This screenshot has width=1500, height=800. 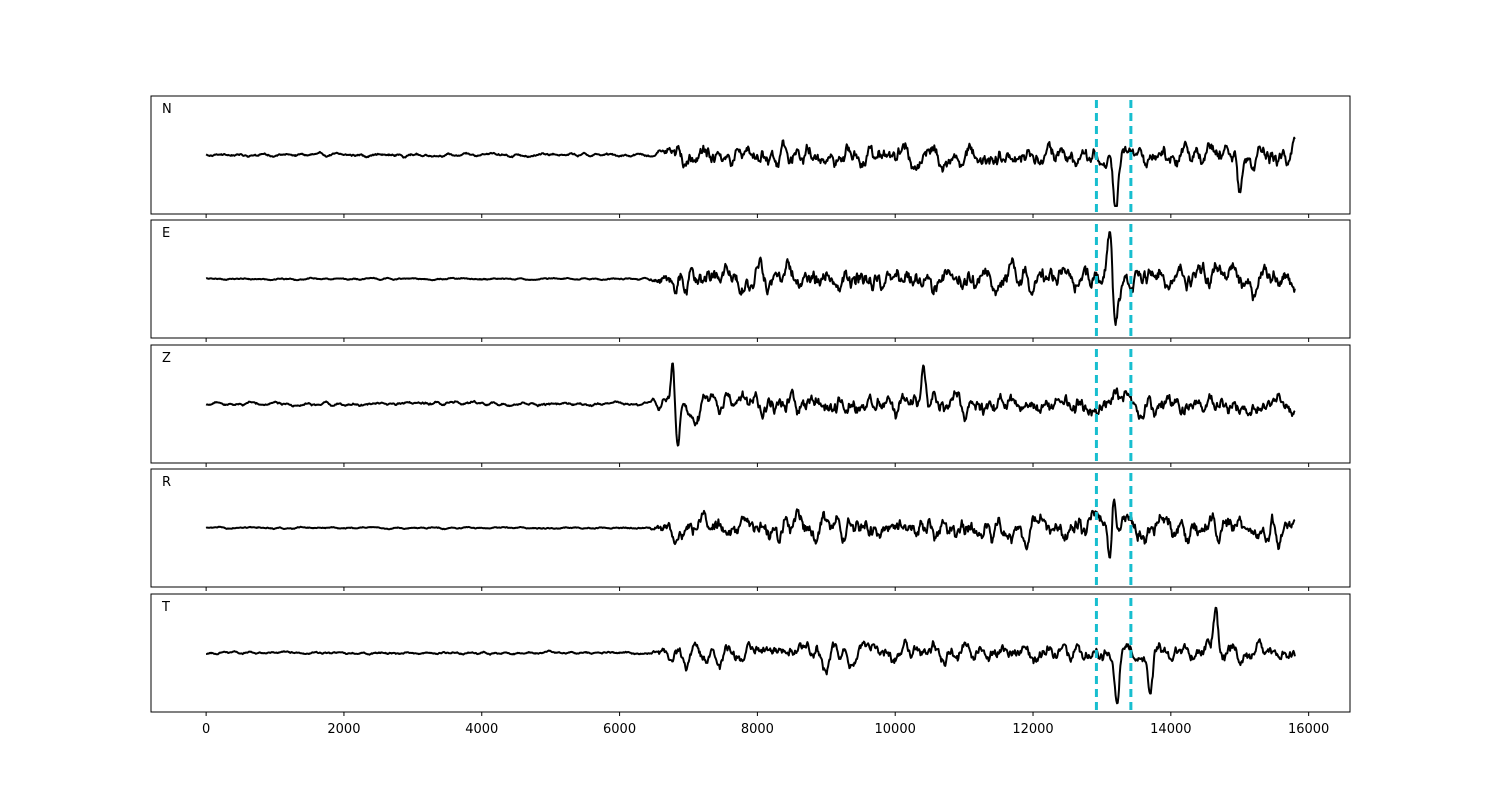 I want to click on panel-T: T, so click(x=750, y=654).